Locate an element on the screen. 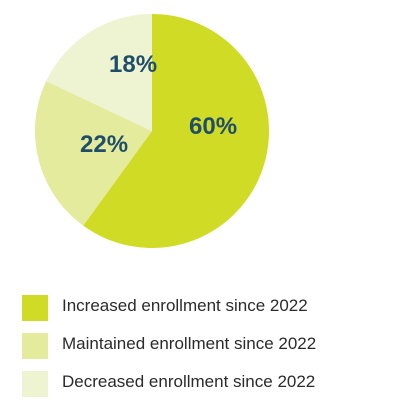 The width and height of the screenshot is (415, 407). legend-item-maintained: Maintained enrollment since 2022 is located at coordinates (218, 350).